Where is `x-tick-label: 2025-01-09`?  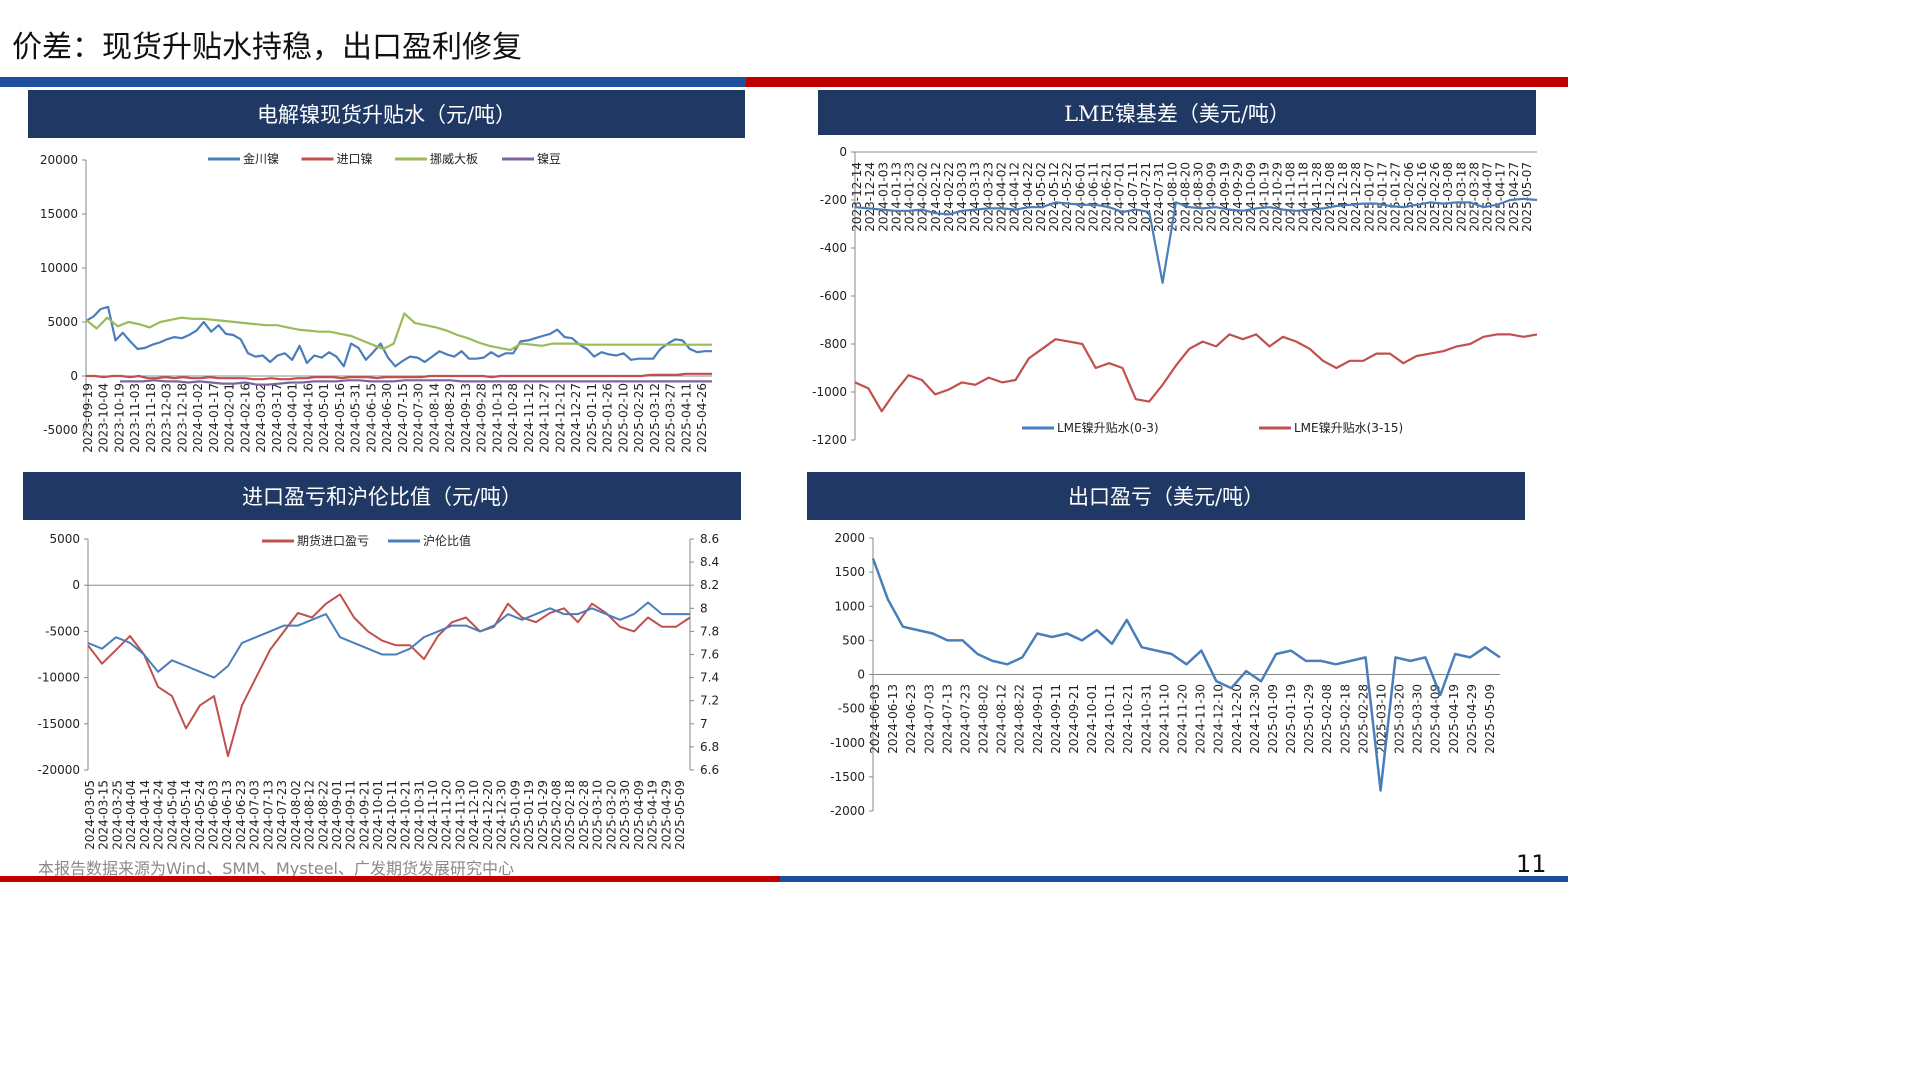
x-tick-label: 2025-01-09 is located at coordinates (515, 815).